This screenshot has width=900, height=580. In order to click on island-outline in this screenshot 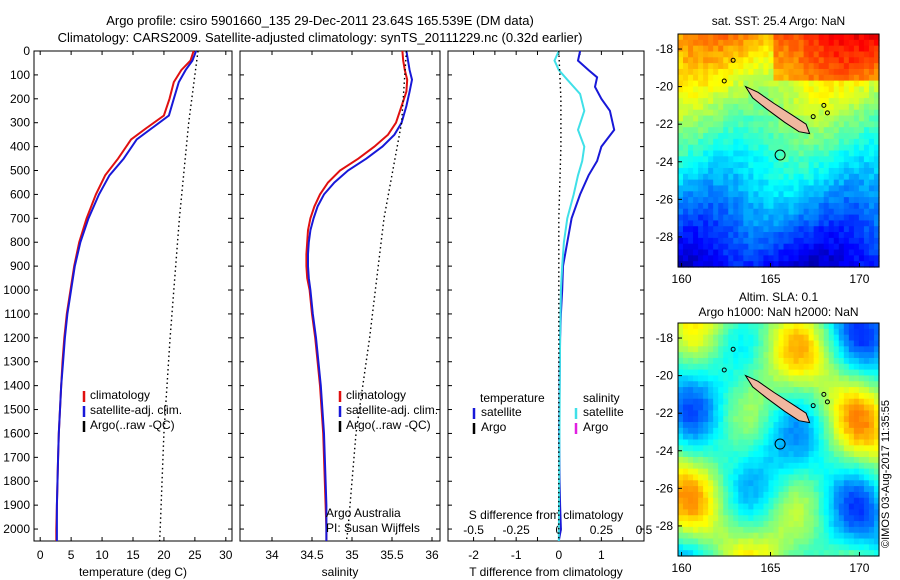, I will do `click(827, 402)`.